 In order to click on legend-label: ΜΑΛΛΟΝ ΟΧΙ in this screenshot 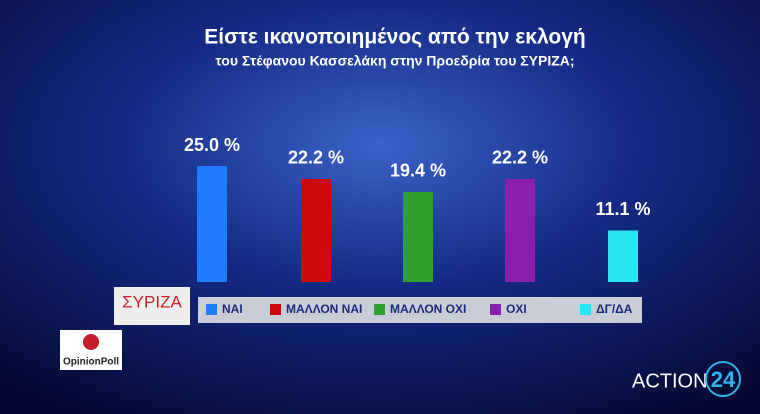, I will do `click(428, 309)`.